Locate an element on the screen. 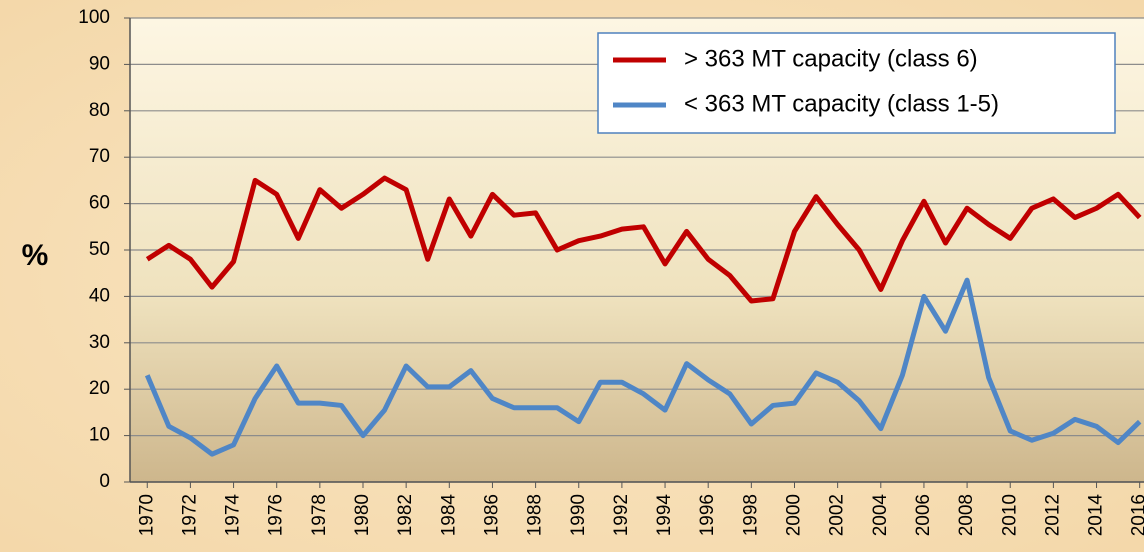 Image resolution: width=1144 pixels, height=557 pixels. x-tick-label: 2014 is located at coordinates (1096, 515).